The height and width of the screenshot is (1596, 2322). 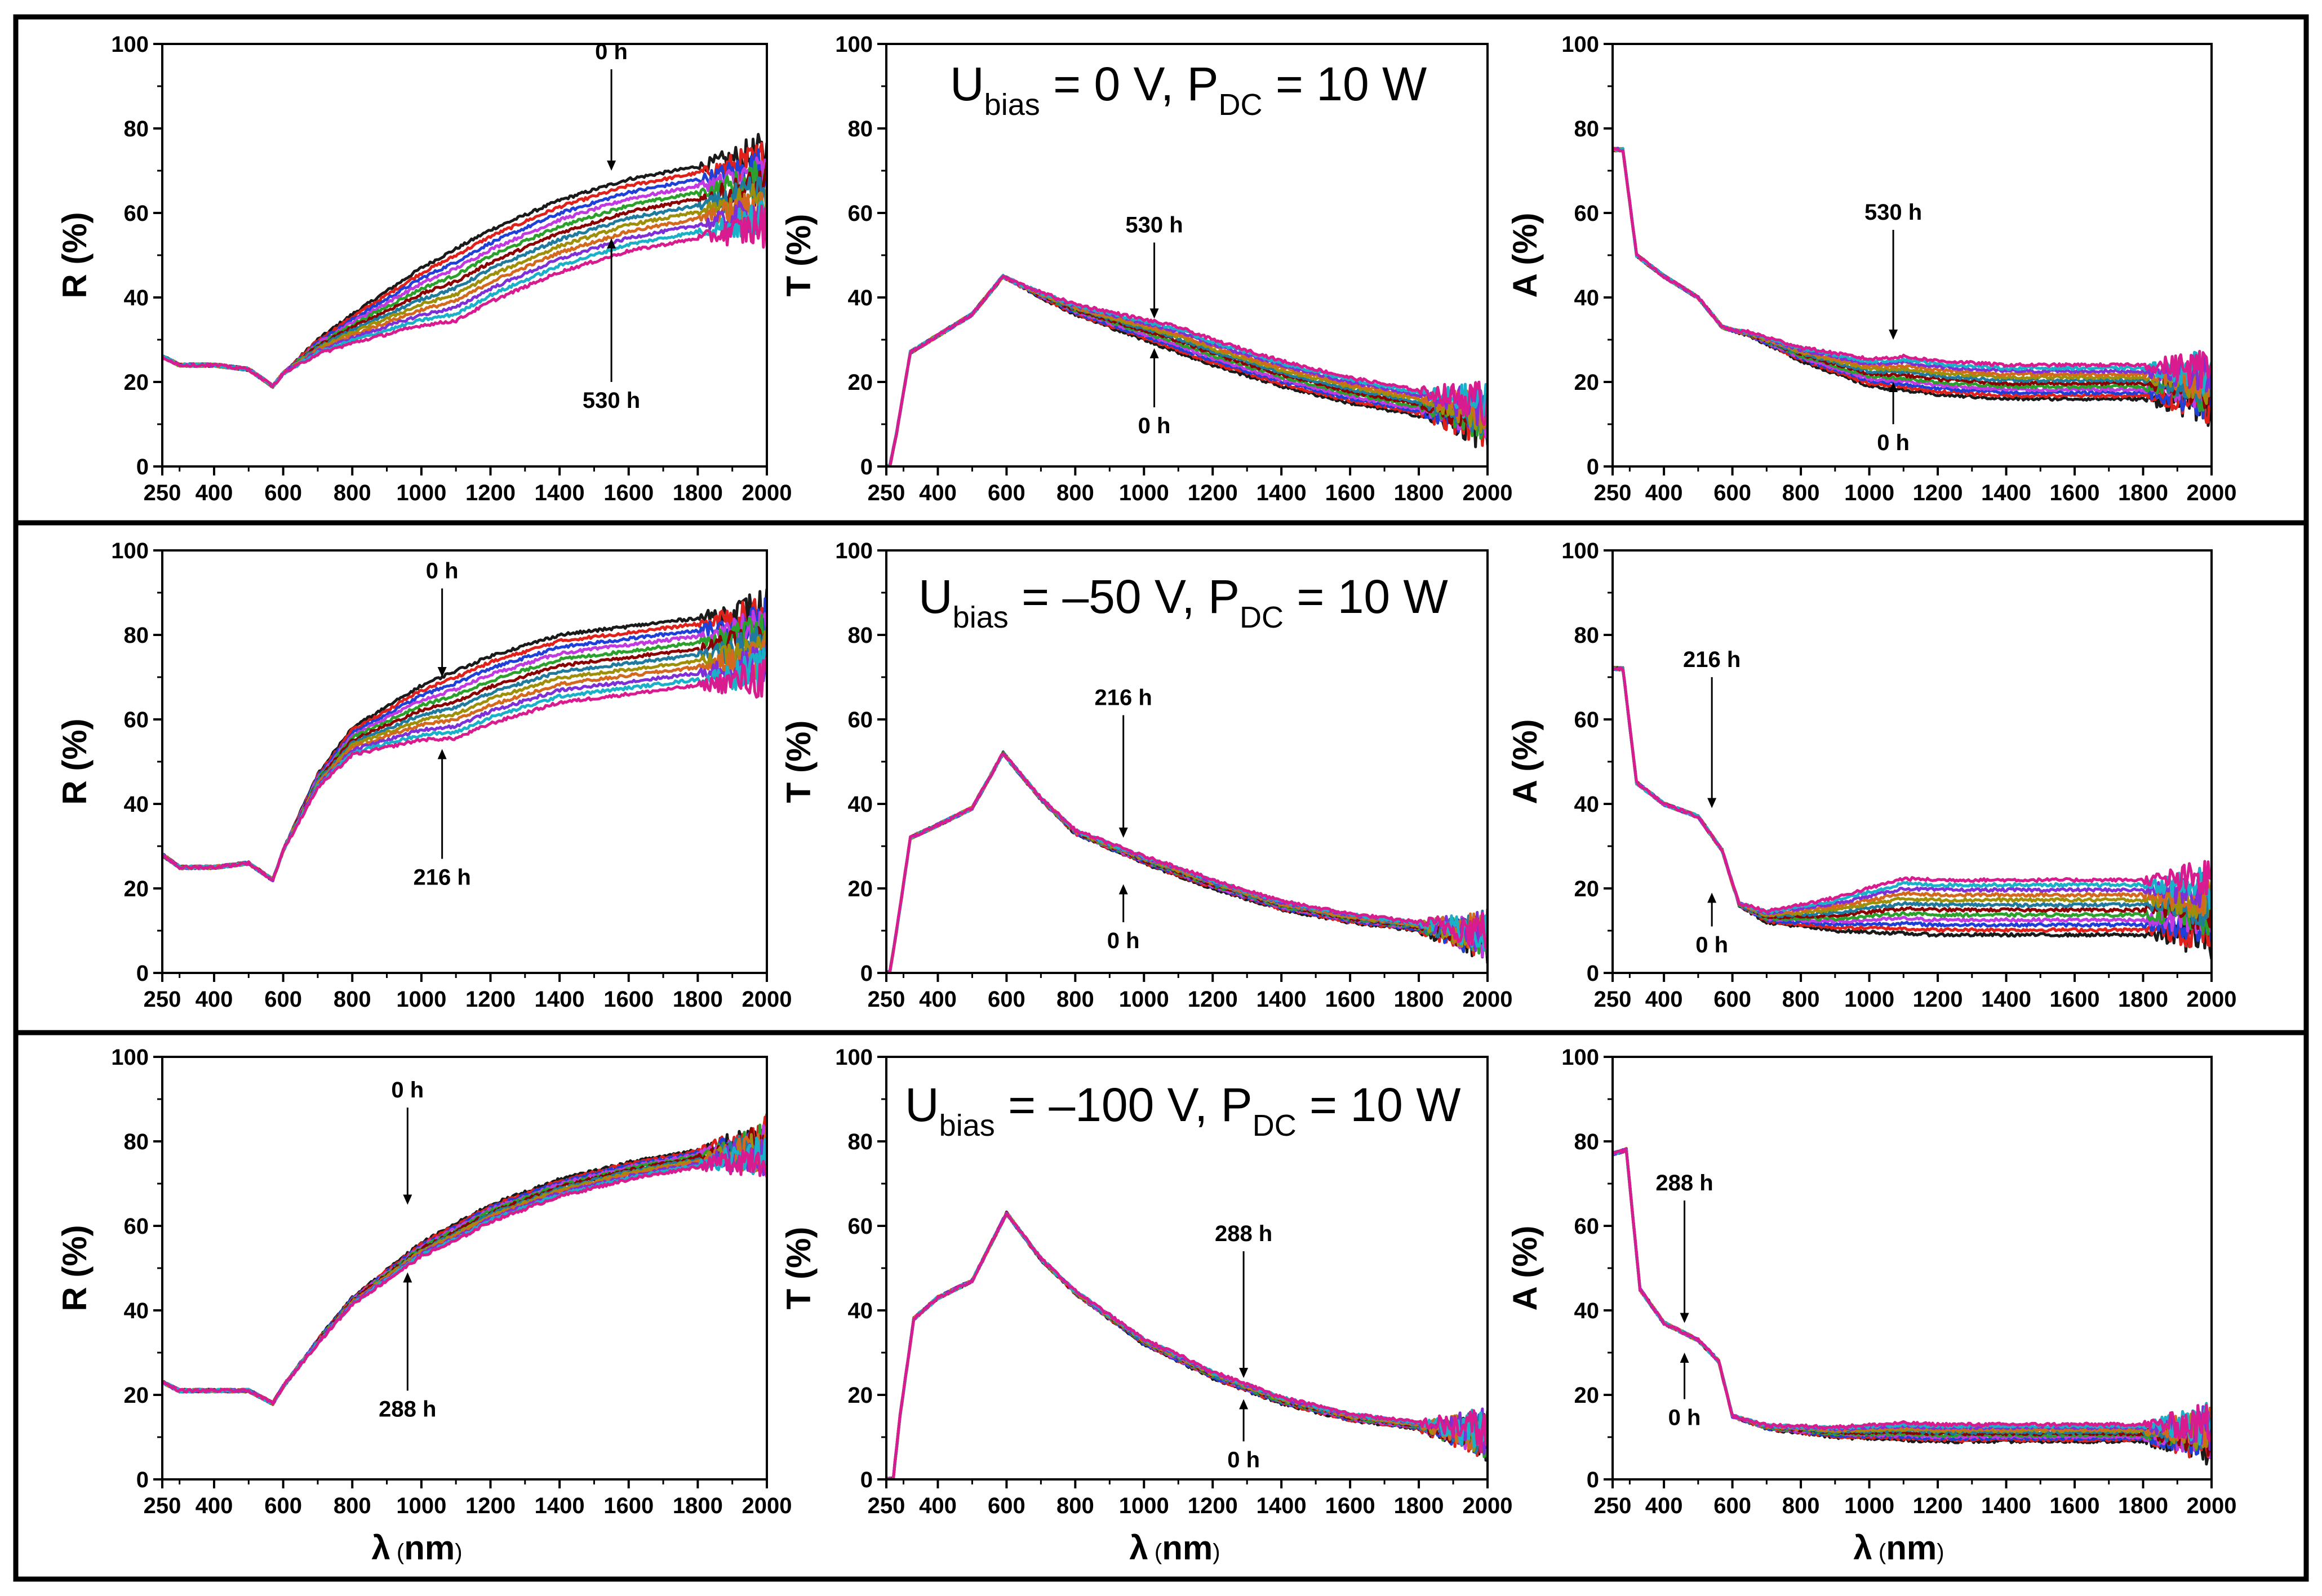 I want to click on condition-title-row-3: Ubias = –100 V, PDC = 10 W, so click(x=1183, y=1110).